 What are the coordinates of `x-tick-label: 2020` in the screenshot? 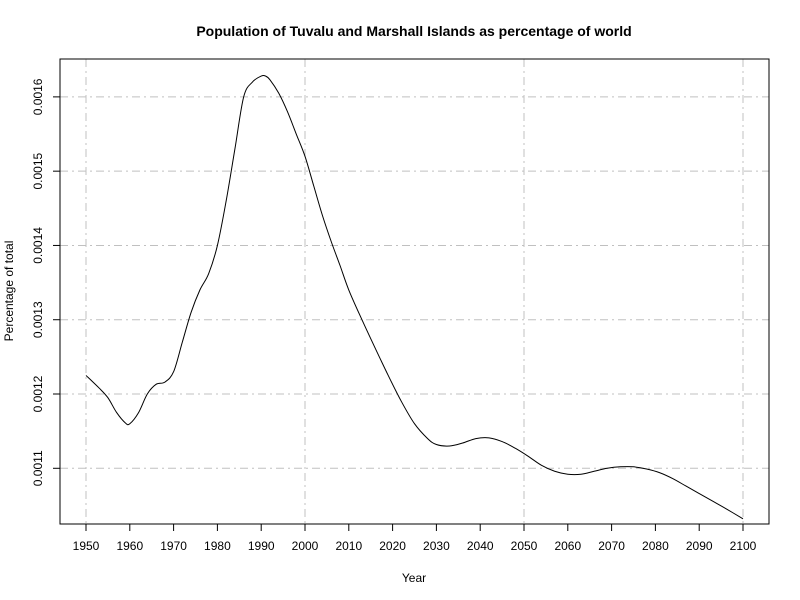 It's located at (392, 546).